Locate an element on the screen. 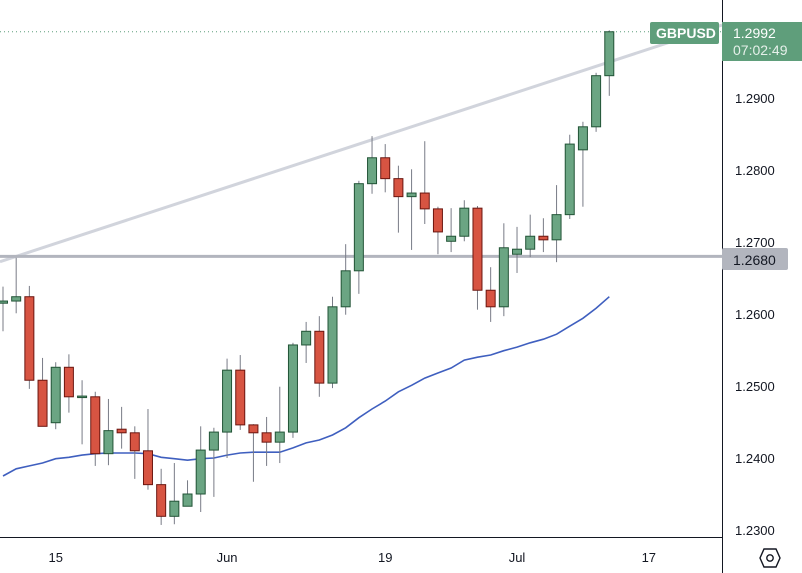 The image size is (802, 573). symbol-text: GBPUSD is located at coordinates (686, 33).